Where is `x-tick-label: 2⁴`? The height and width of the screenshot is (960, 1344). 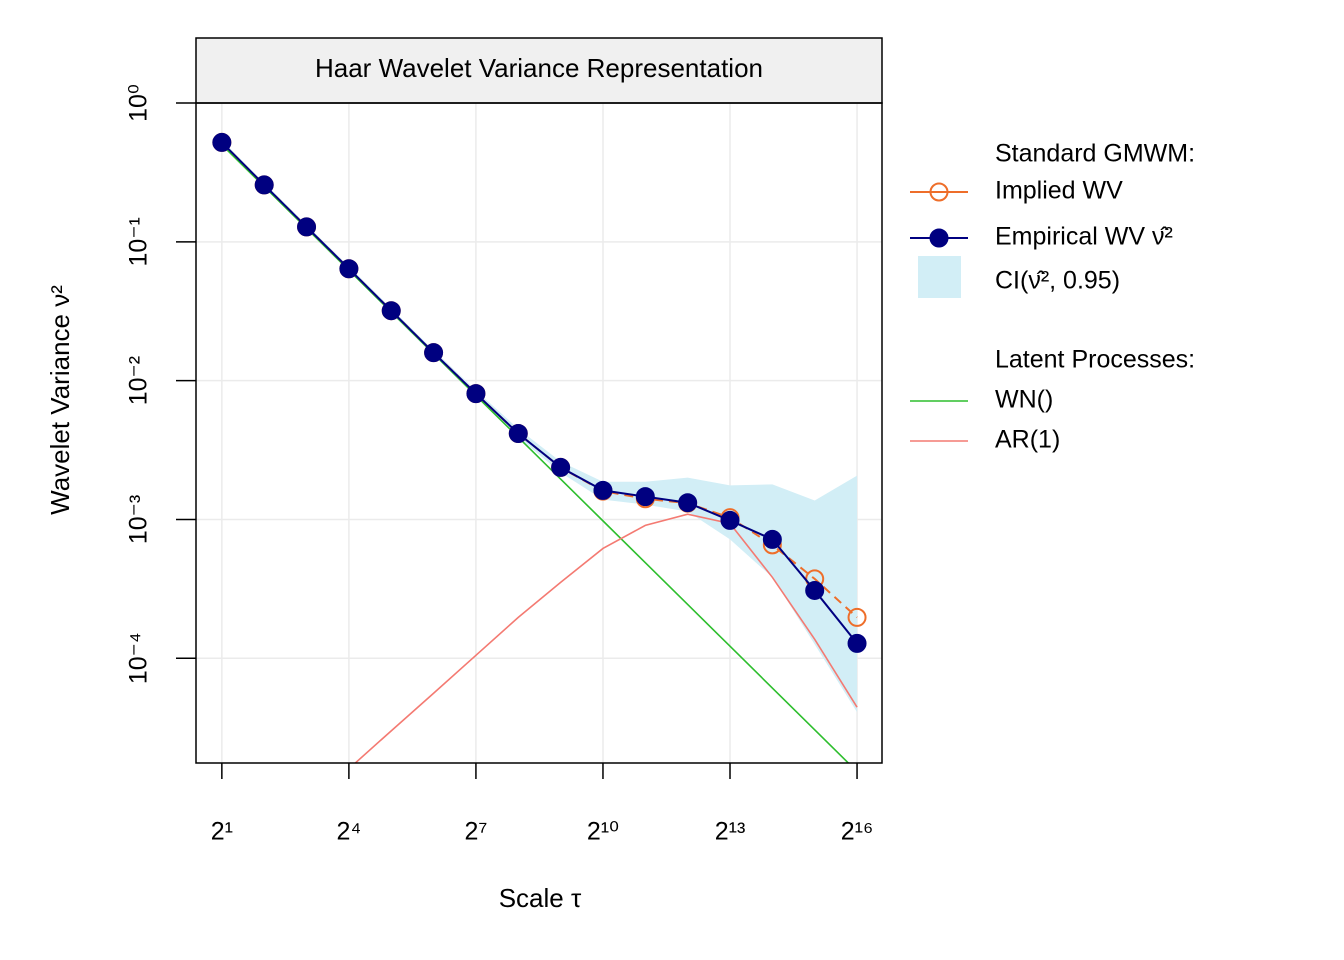
x-tick-label: 2⁴ is located at coordinates (349, 832).